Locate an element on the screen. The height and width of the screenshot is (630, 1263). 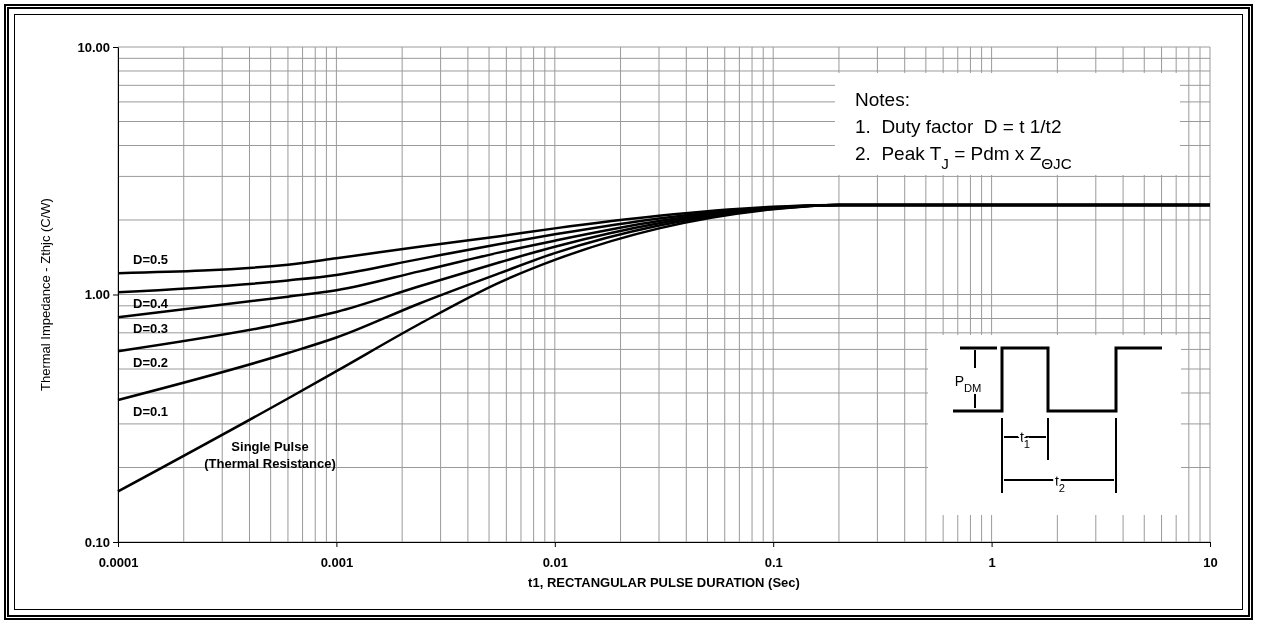
notes-box: Notes: 1. Duty factor D = t 1/t2 2. Peak T$_{J}$ = Pdm x Z$_{ΘJC}$ is located at coordinates (1007, 124).